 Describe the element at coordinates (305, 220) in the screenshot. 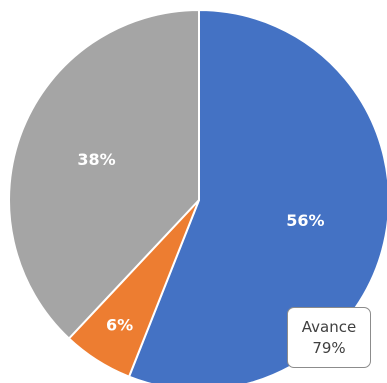

I see `data-label-1: 56%` at that location.